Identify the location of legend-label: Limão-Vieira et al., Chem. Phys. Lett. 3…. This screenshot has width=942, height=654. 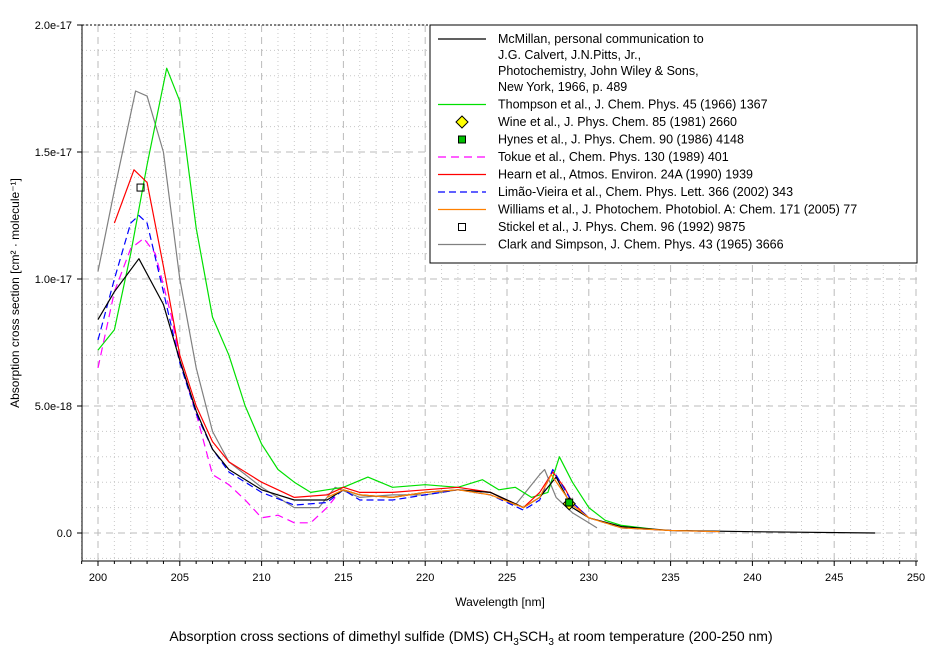
(645, 192).